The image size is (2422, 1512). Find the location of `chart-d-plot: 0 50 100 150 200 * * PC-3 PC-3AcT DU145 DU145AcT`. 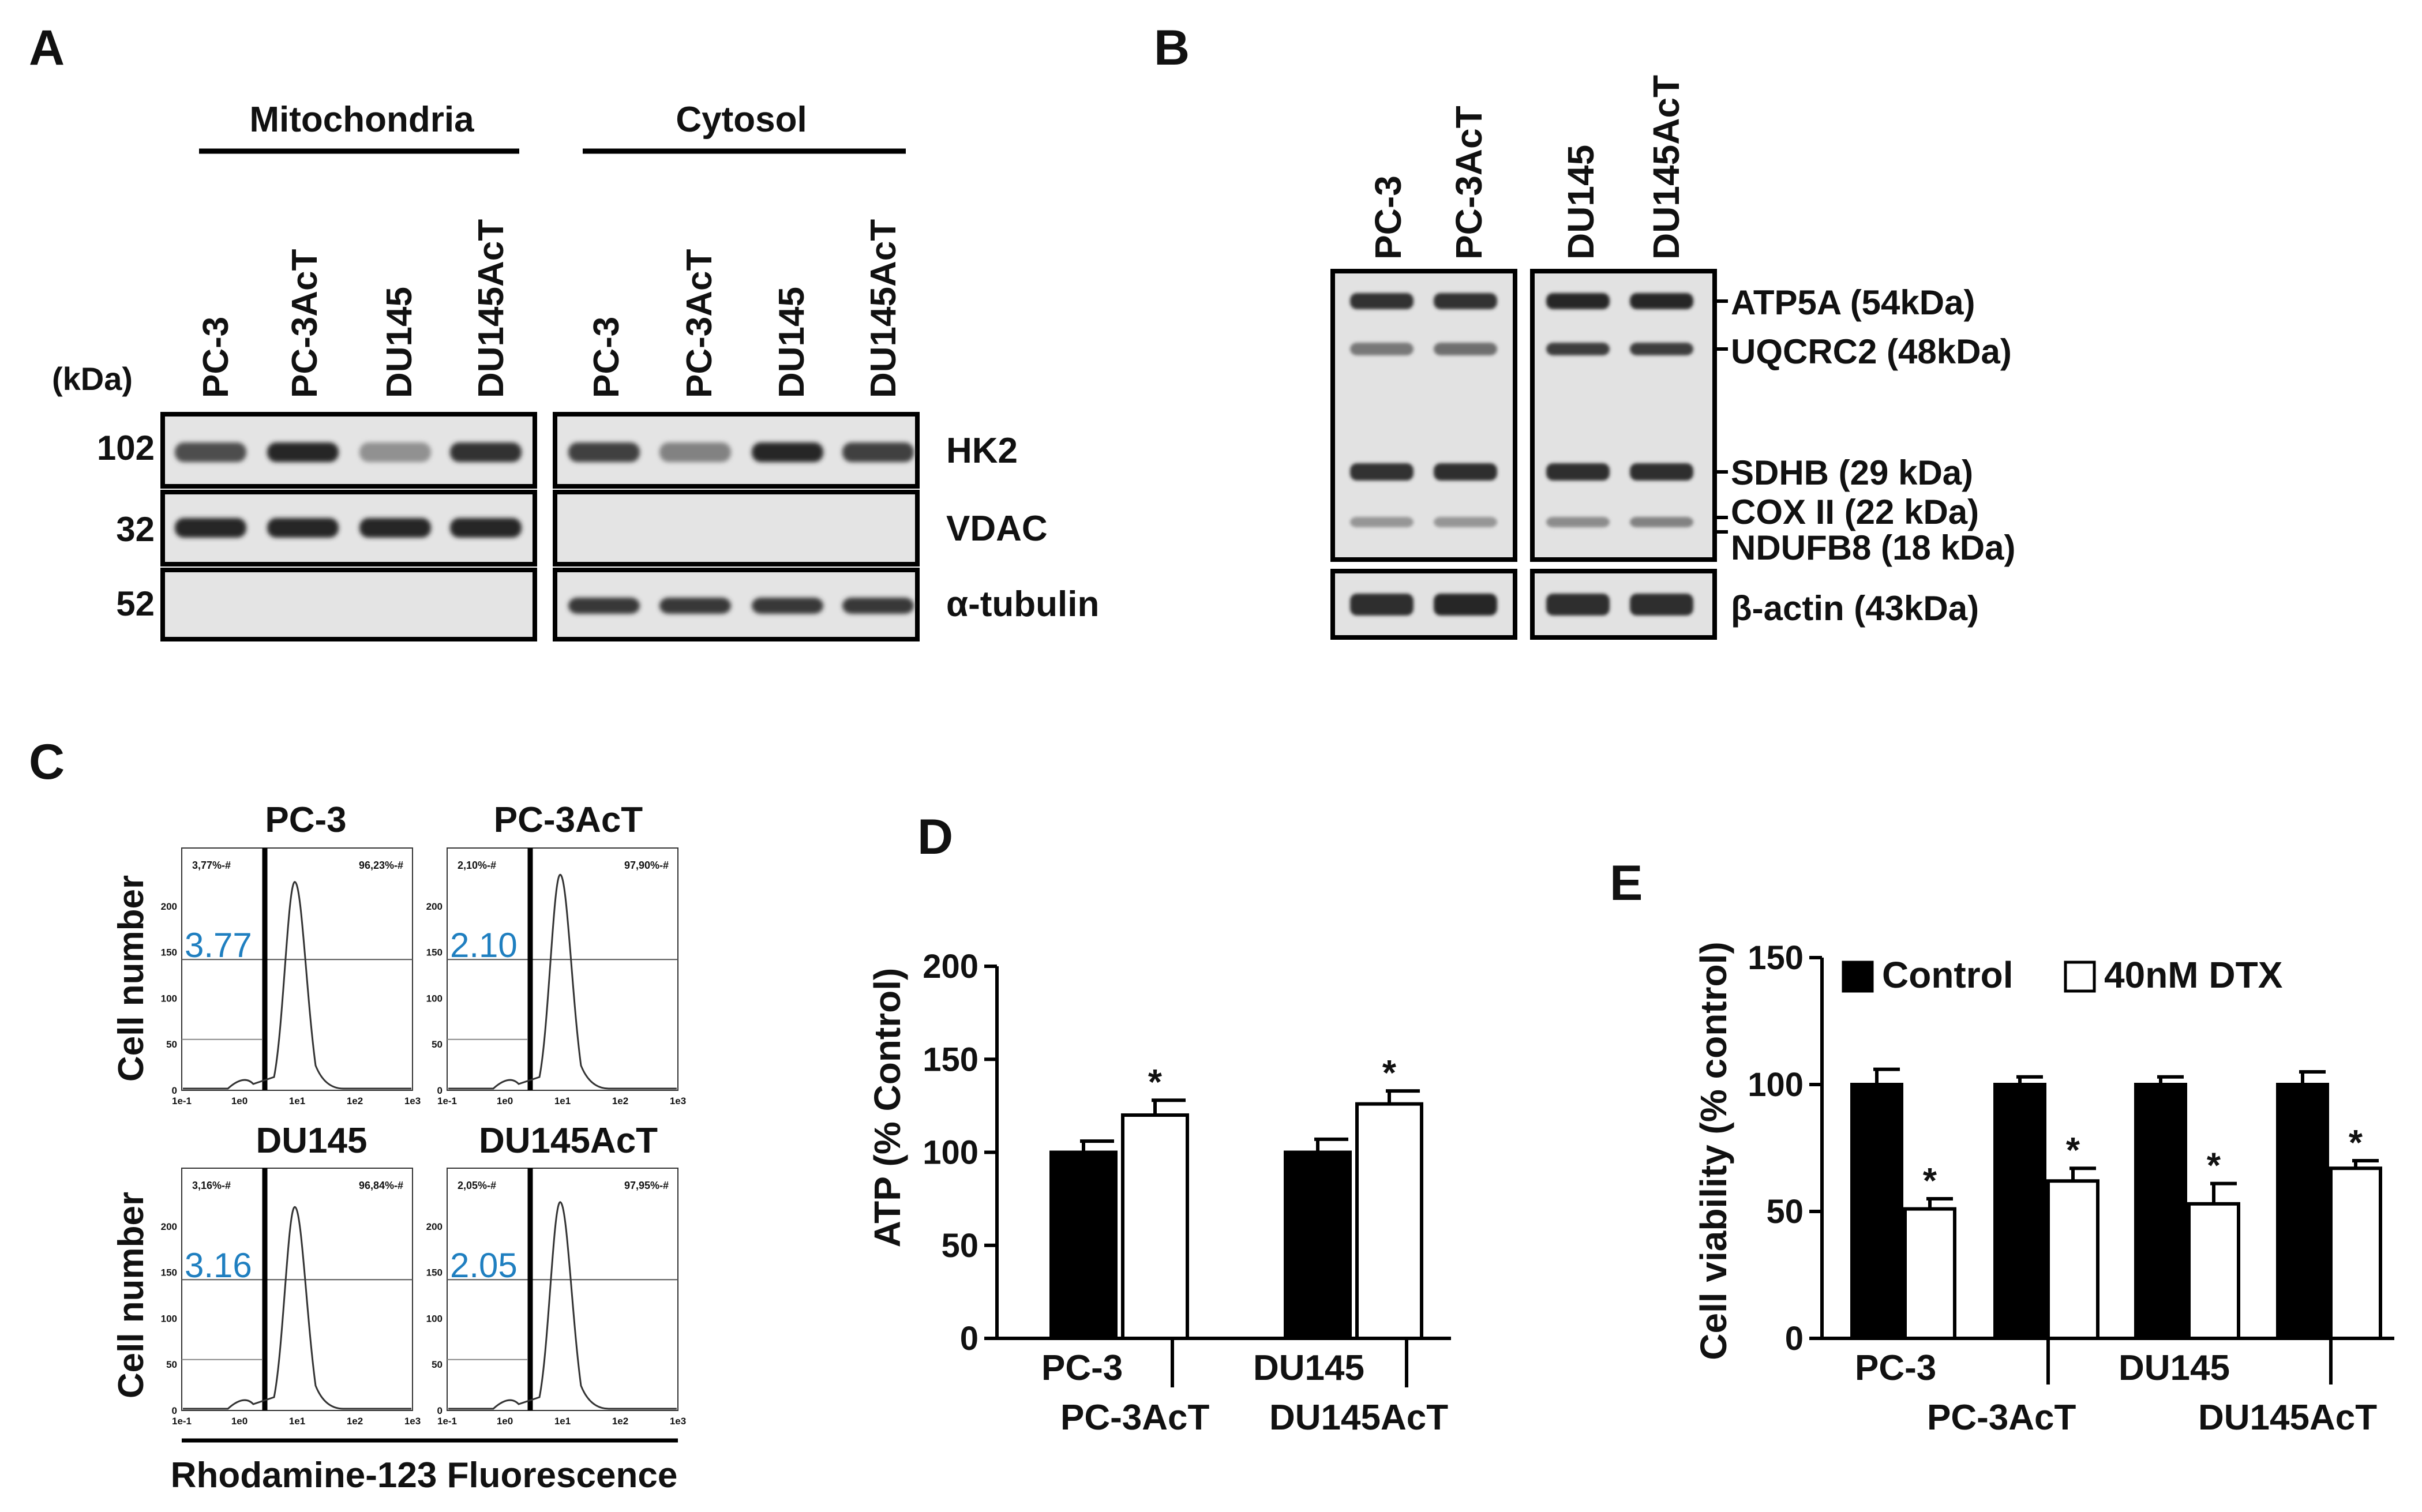

chart-d-plot: 0 50 100 150 200 * * PC-3 PC-3AcT DU145 DU145AcT is located at coordinates (1187, 1193).